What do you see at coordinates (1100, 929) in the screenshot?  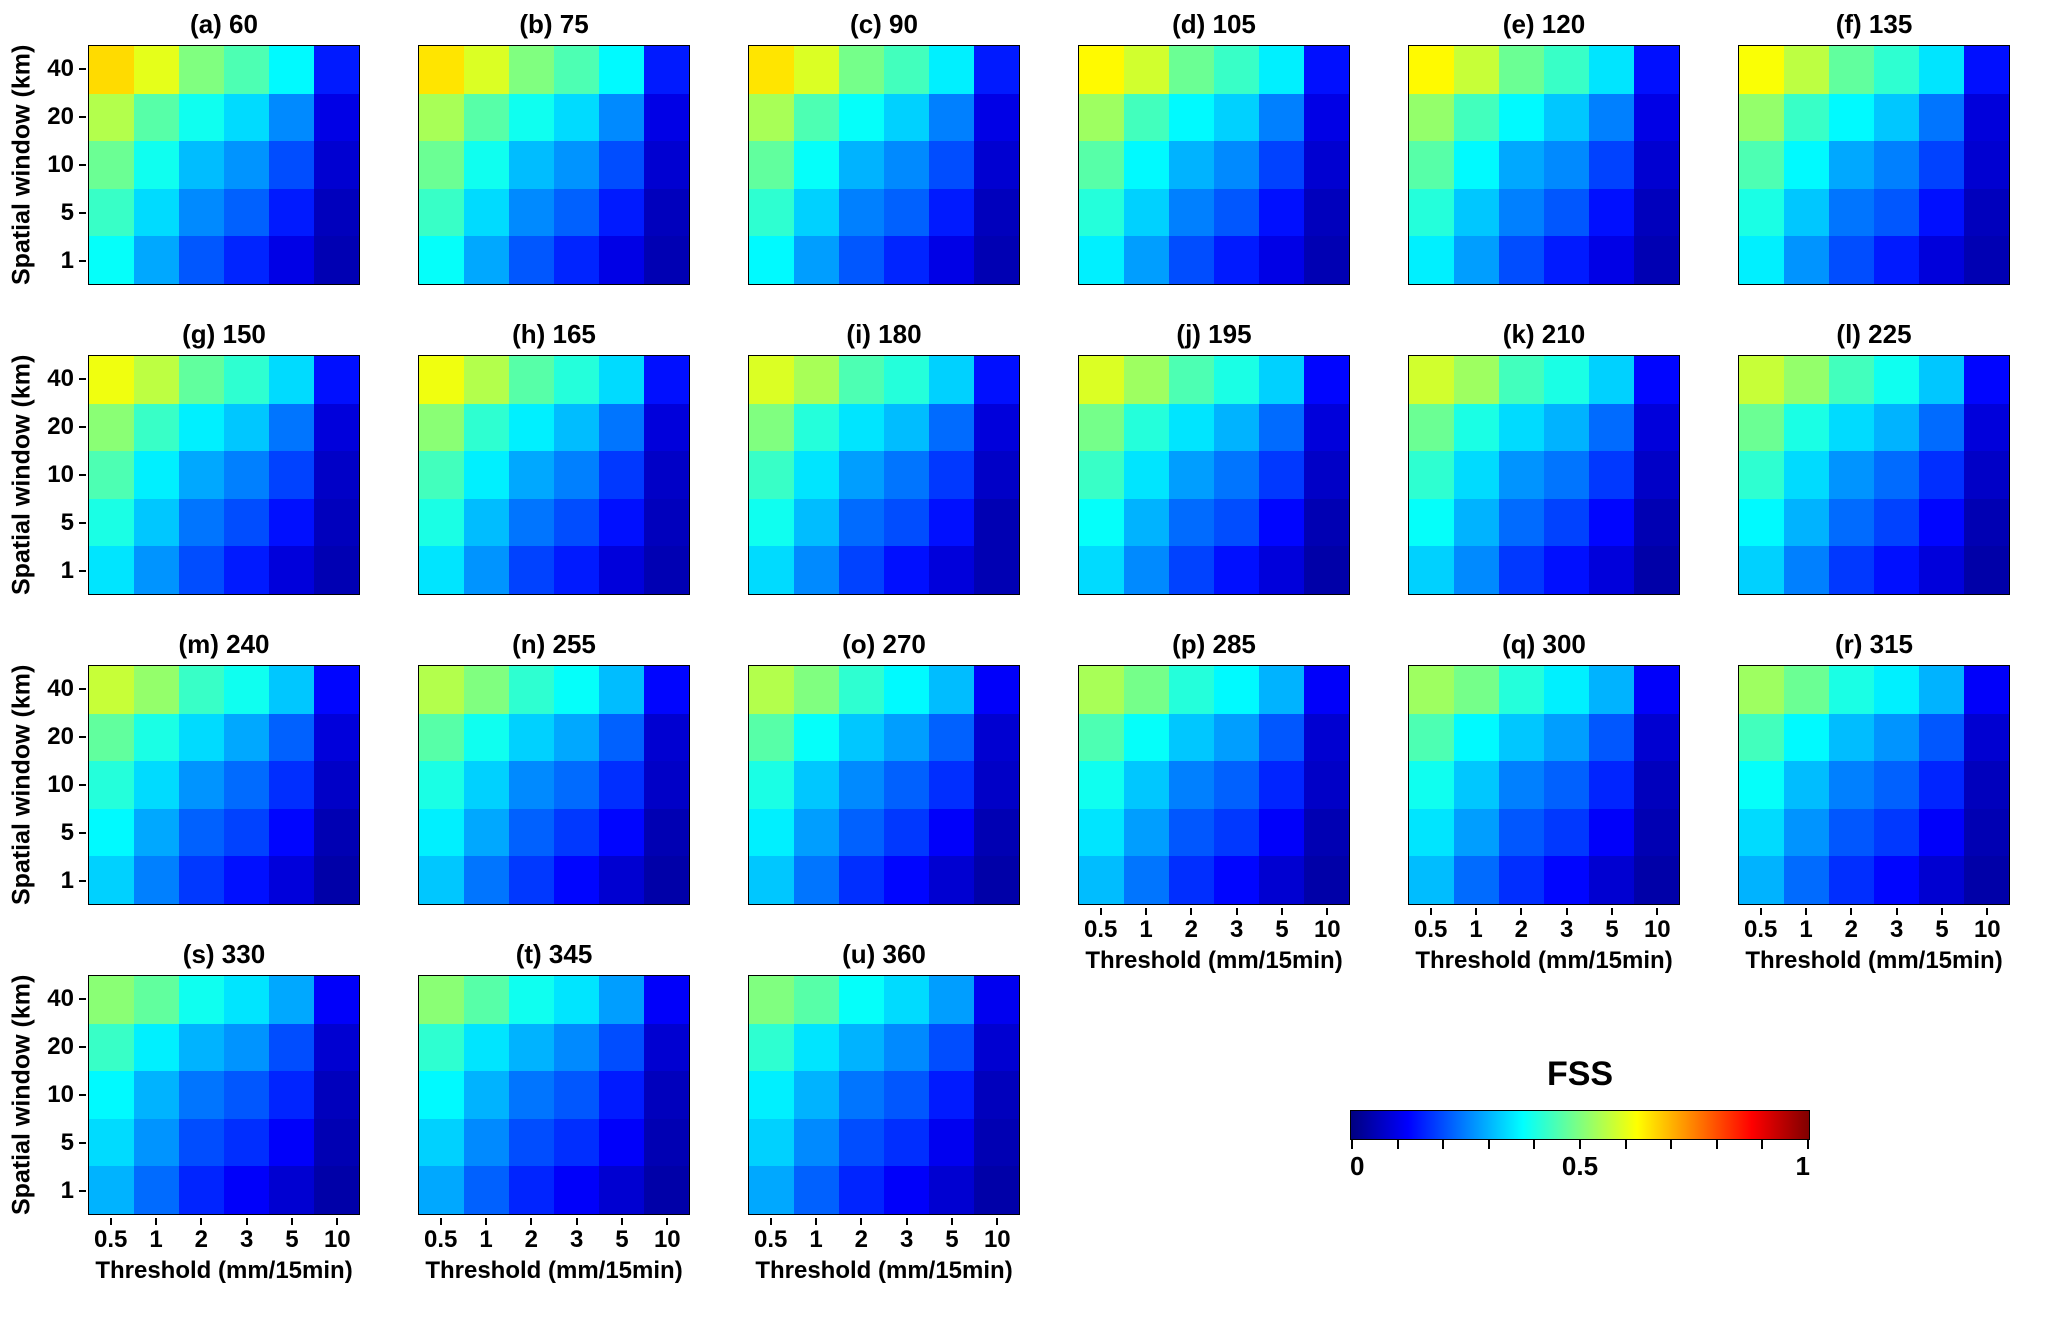 I see `x-tick-label: 0.5` at bounding box center [1100, 929].